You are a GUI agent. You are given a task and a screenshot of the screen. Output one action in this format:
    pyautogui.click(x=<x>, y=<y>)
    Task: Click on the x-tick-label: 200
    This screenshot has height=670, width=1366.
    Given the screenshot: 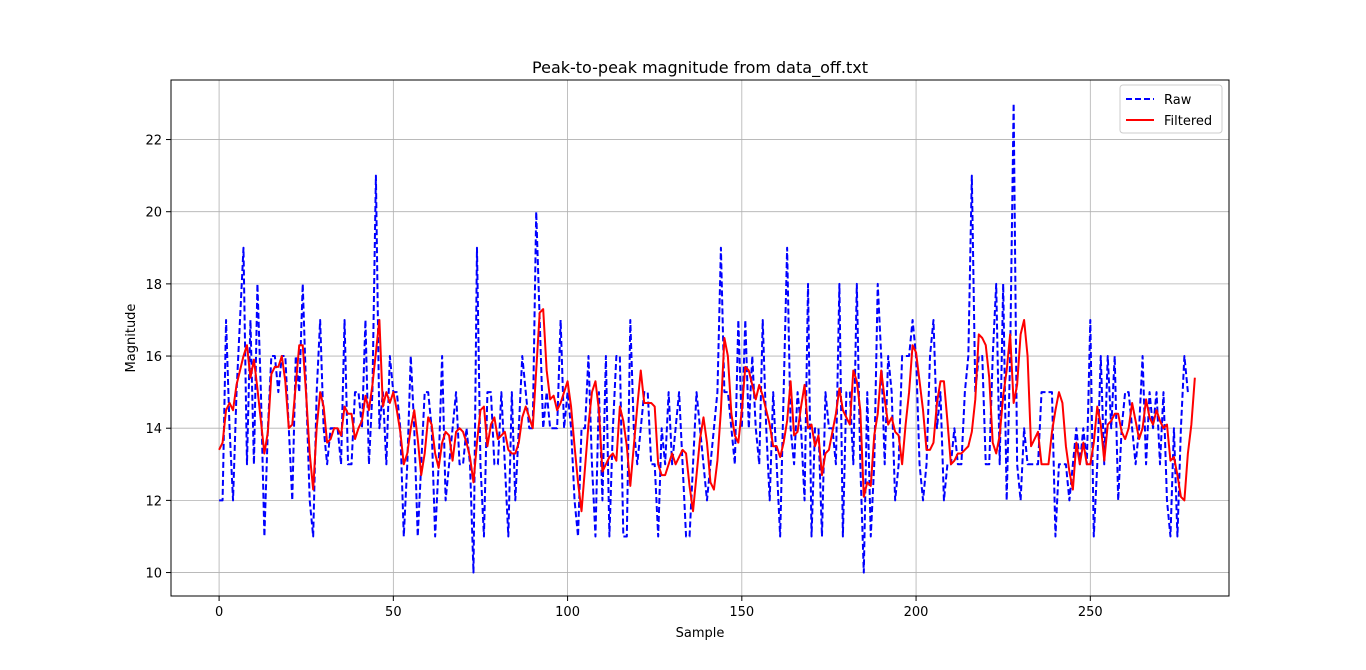 What is the action you would take?
    pyautogui.click(x=916, y=612)
    